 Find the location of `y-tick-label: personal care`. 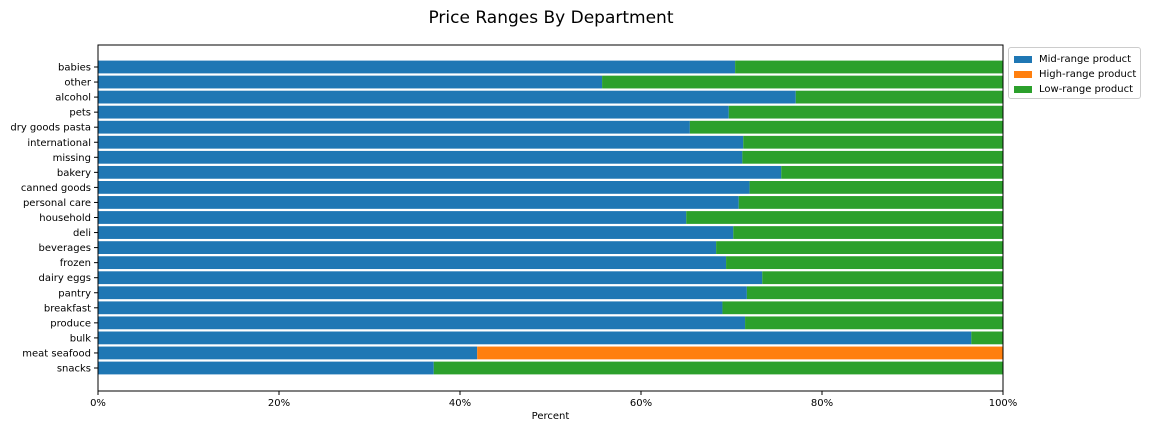

y-tick-label: personal care is located at coordinates (57, 203).